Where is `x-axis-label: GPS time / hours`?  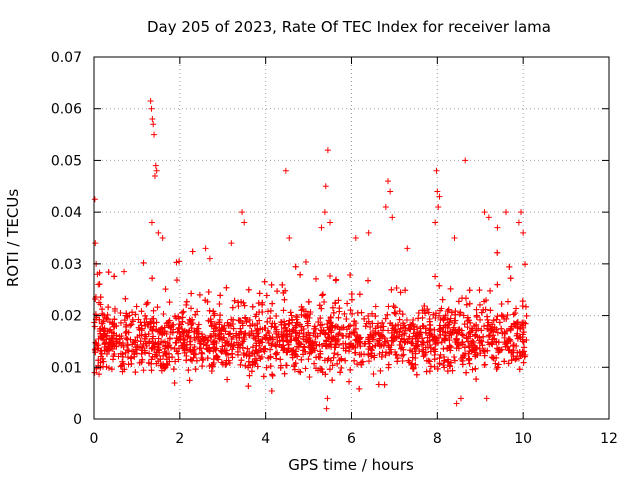
x-axis-label: GPS time / hours is located at coordinates (351, 465).